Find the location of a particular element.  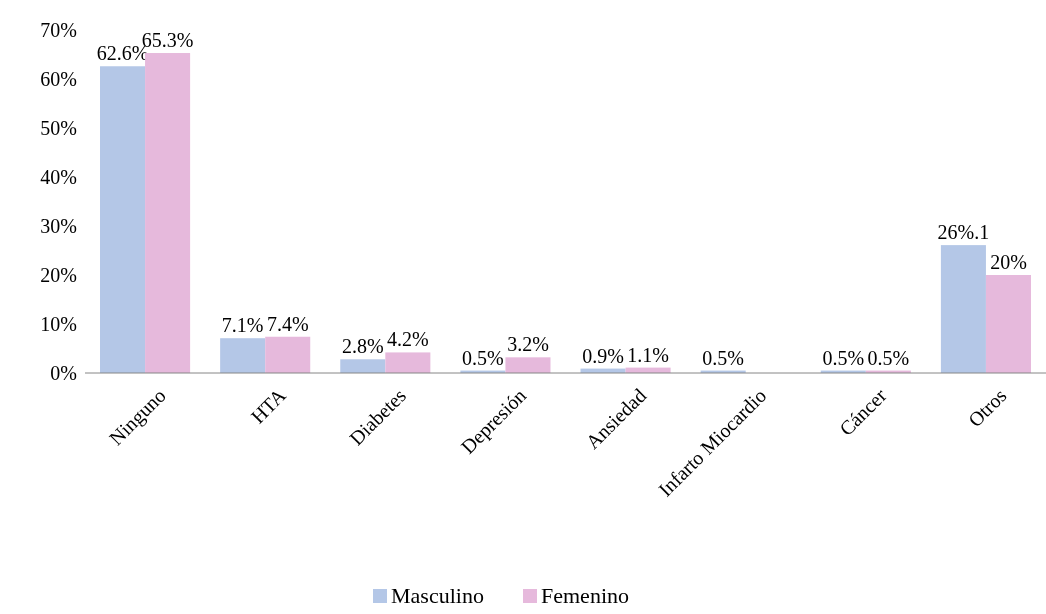

legend-label: Masculino is located at coordinates (437, 595).